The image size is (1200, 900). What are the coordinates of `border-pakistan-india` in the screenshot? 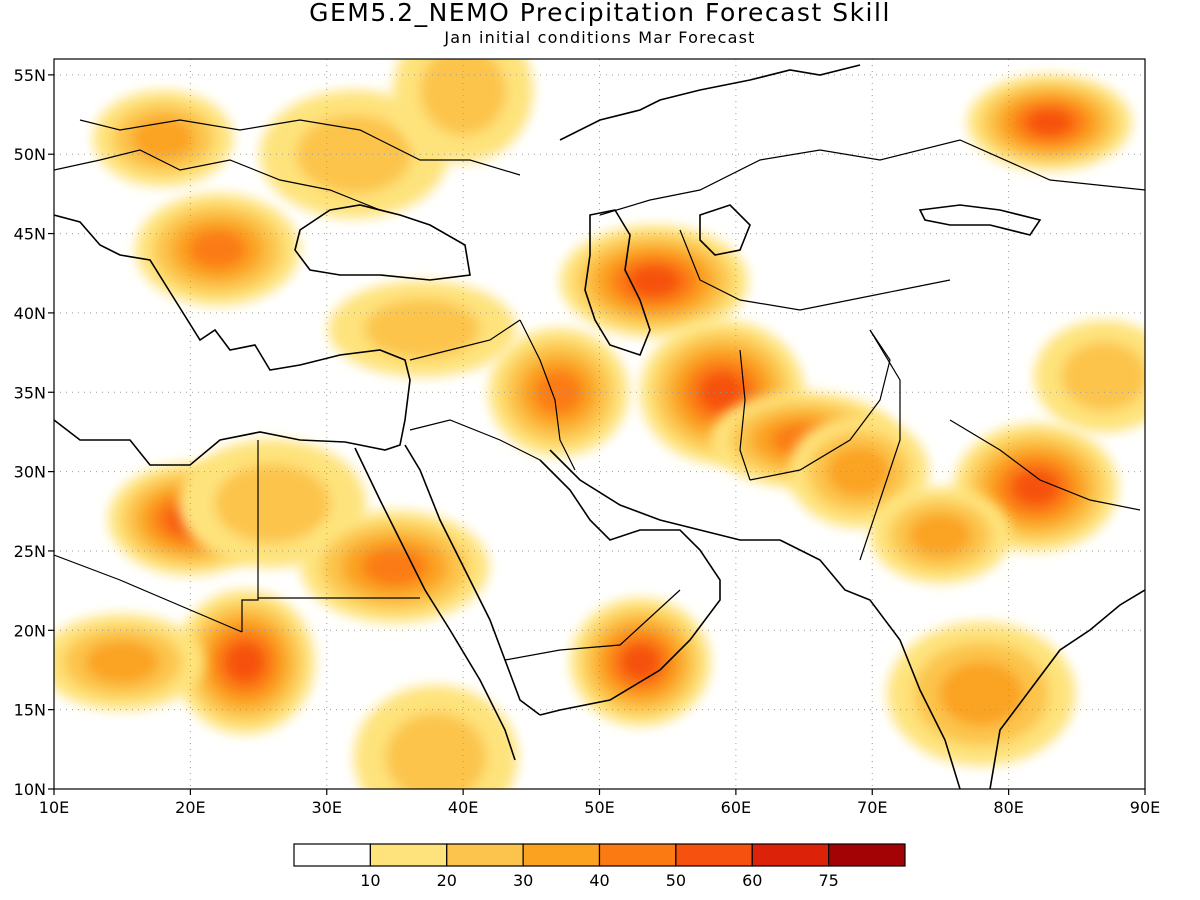 It's located at (880, 445).